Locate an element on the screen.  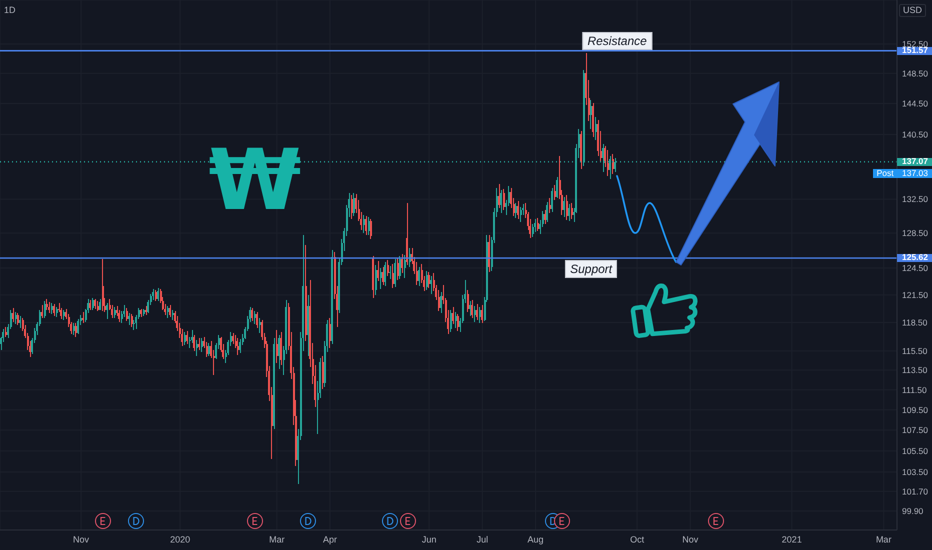
candlestick is located at coordinates (390, 272).